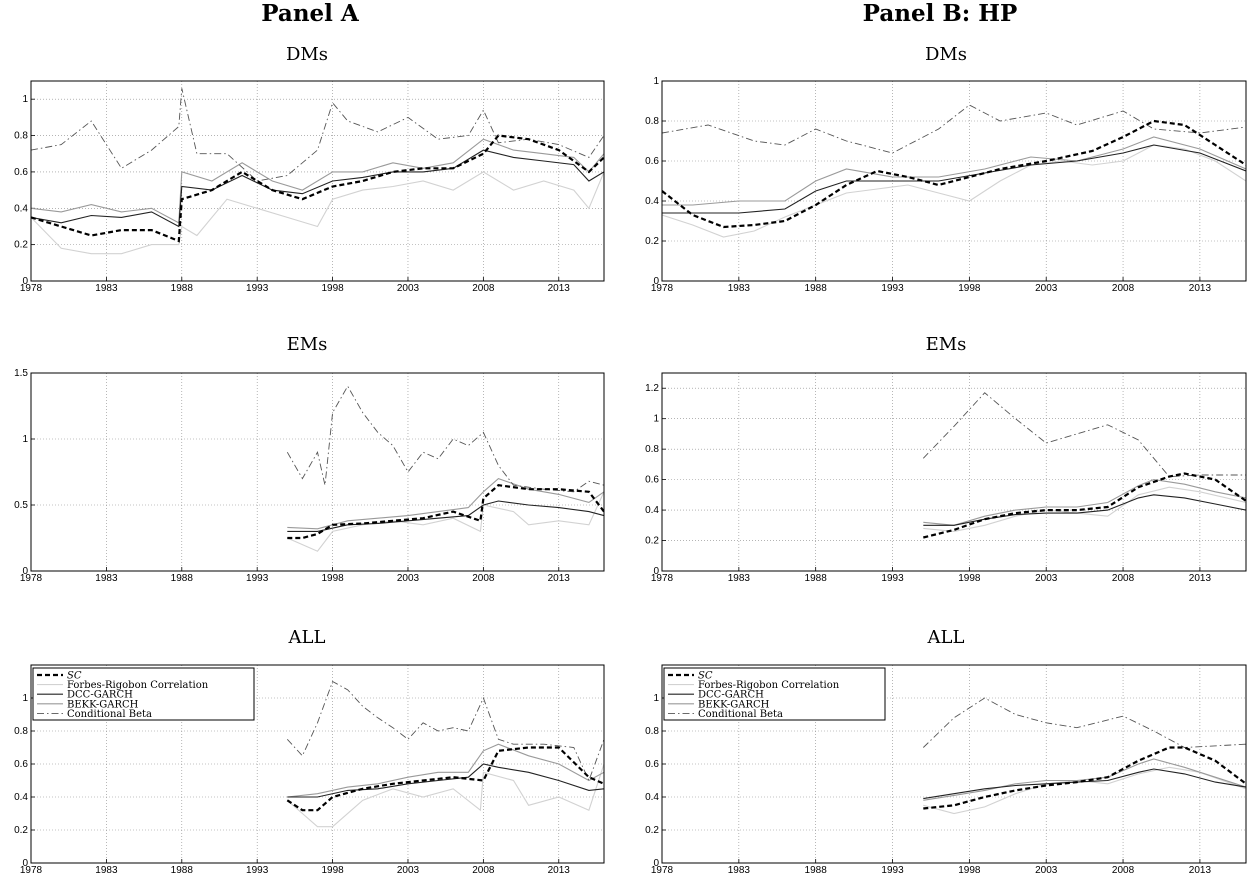 Image resolution: width=1249 pixels, height=881 pixels. What do you see at coordinates (652, 388) in the screenshot?
I see `y-tick-label: 1.2` at bounding box center [652, 388].